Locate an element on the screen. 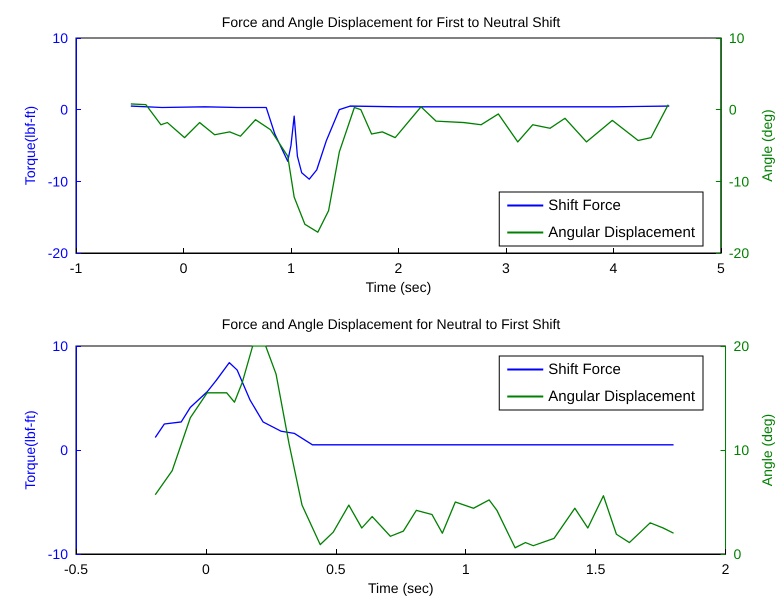  x-tick-label: 3 is located at coordinates (506, 268).